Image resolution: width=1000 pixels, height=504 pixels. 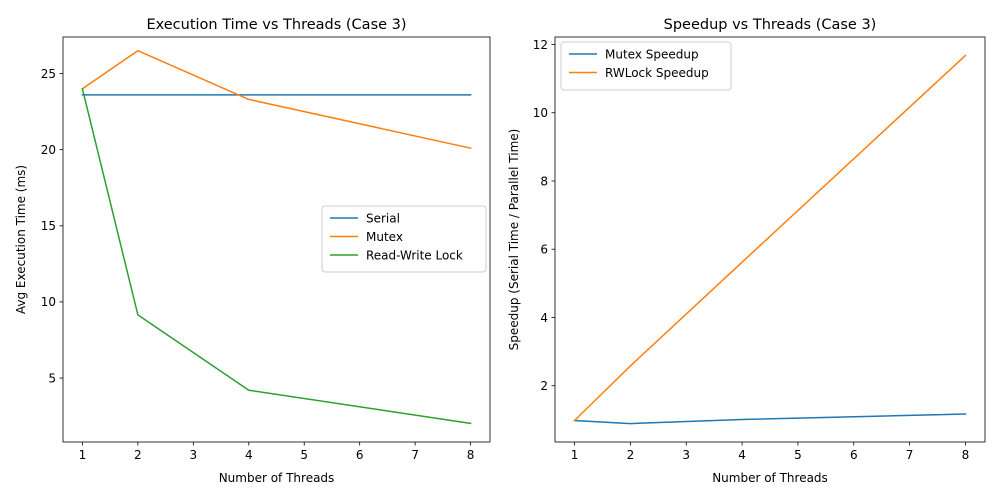 I want to click on chart-2-x-tick-label: 1, so click(x=575, y=455).